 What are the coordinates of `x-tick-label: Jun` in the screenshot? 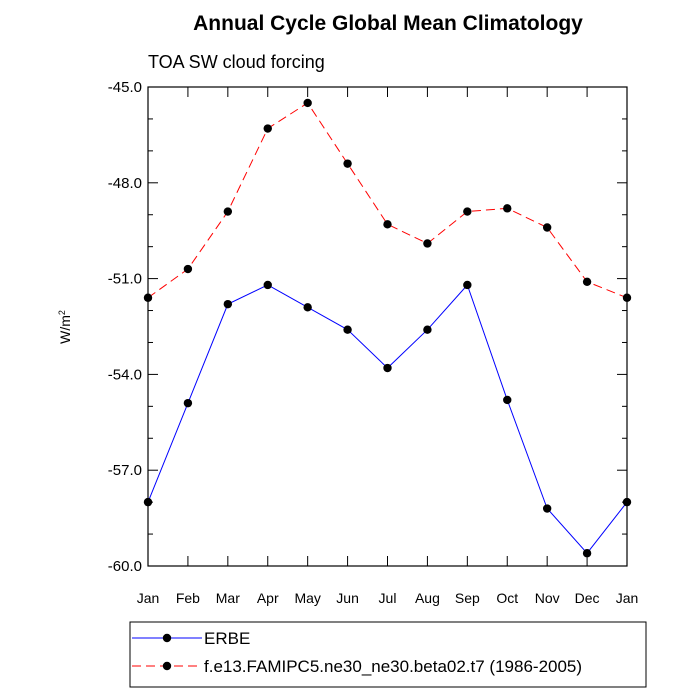 It's located at (347, 598).